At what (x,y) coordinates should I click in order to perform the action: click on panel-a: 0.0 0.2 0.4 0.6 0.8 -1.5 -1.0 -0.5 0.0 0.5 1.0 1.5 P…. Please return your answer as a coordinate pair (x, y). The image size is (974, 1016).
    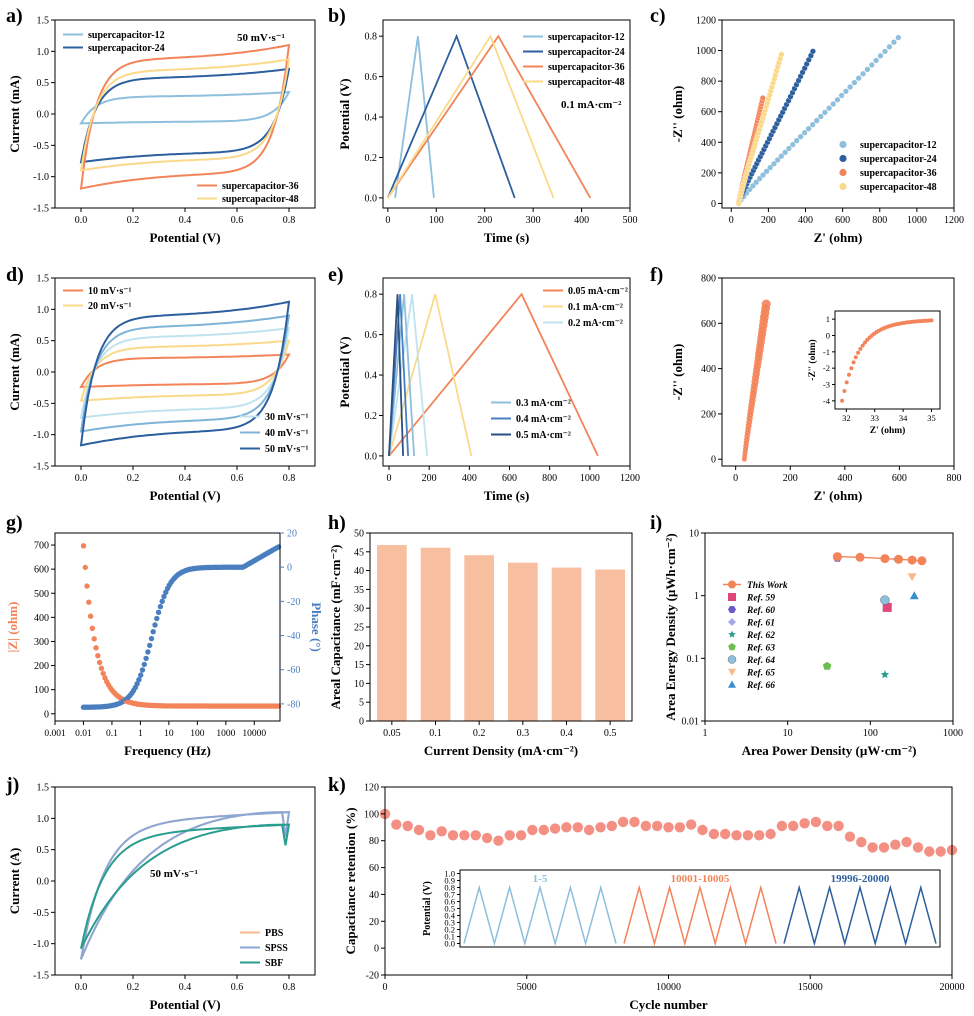
    Looking at the image, I should click on (161, 125).